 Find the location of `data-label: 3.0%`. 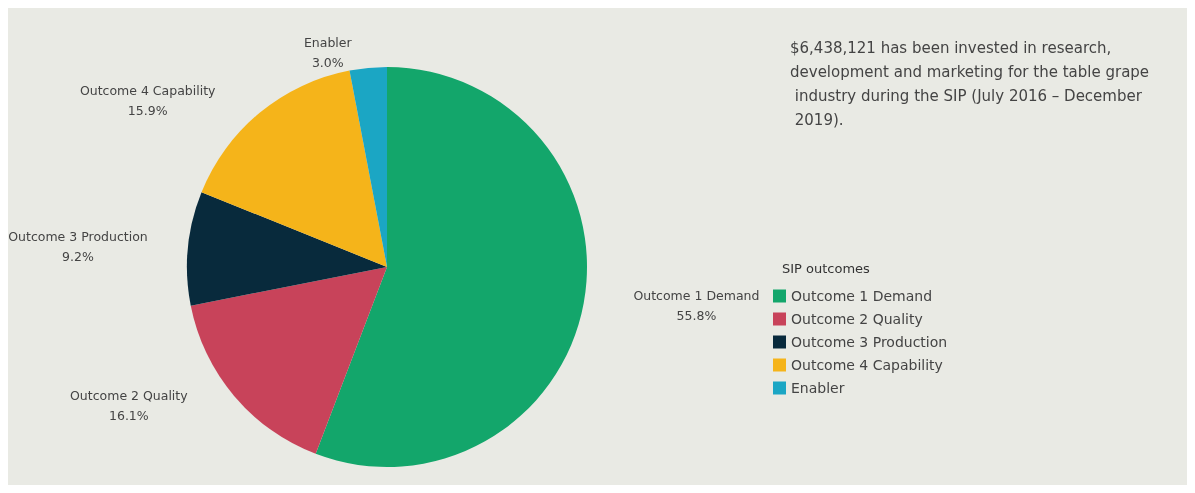

data-label: 3.0% is located at coordinates (327, 63).